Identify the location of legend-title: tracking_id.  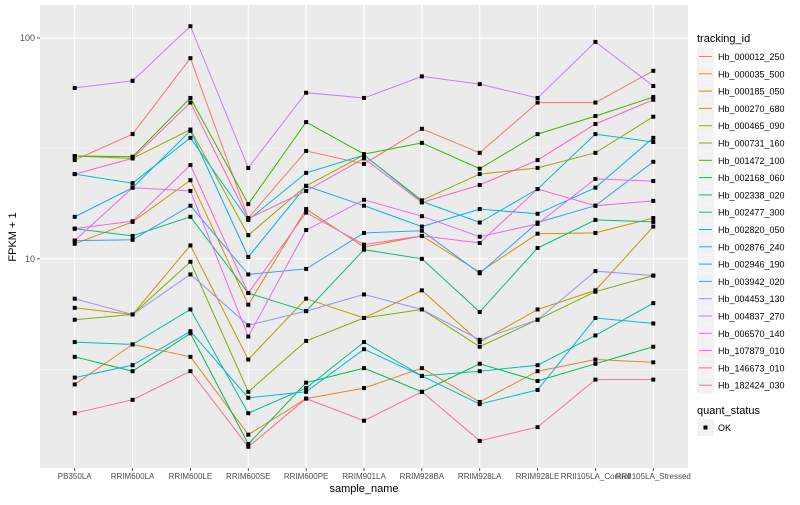
(723, 39).